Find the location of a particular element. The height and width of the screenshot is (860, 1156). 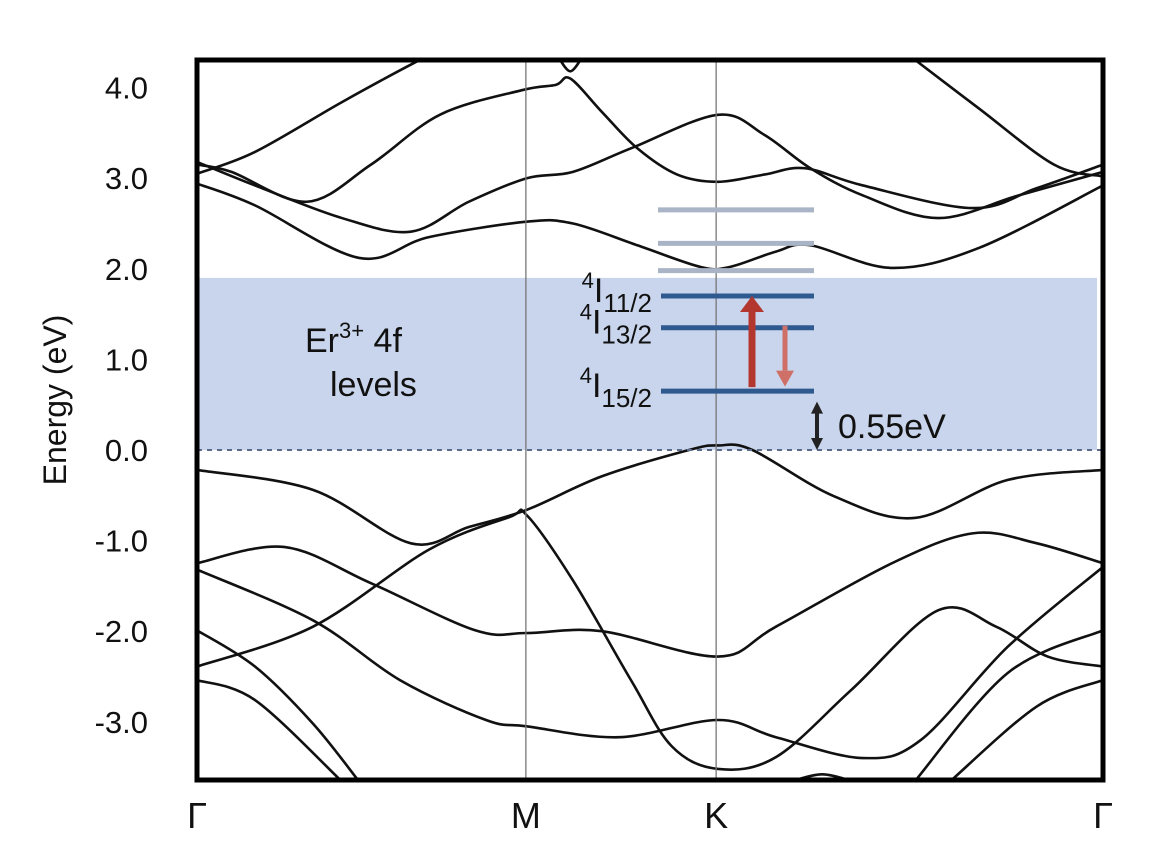

transition-arrows is located at coordinates (781, 372).